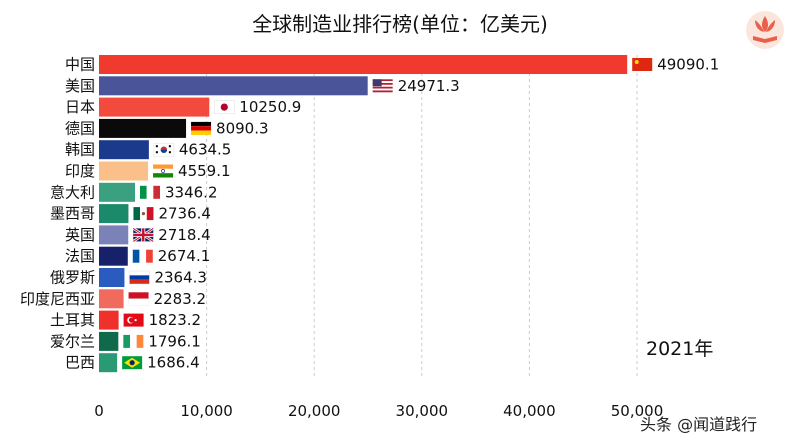 This screenshot has width=800, height=447. Describe the element at coordinates (688, 65) in the screenshot. I see `value-label: 49090.1` at that location.